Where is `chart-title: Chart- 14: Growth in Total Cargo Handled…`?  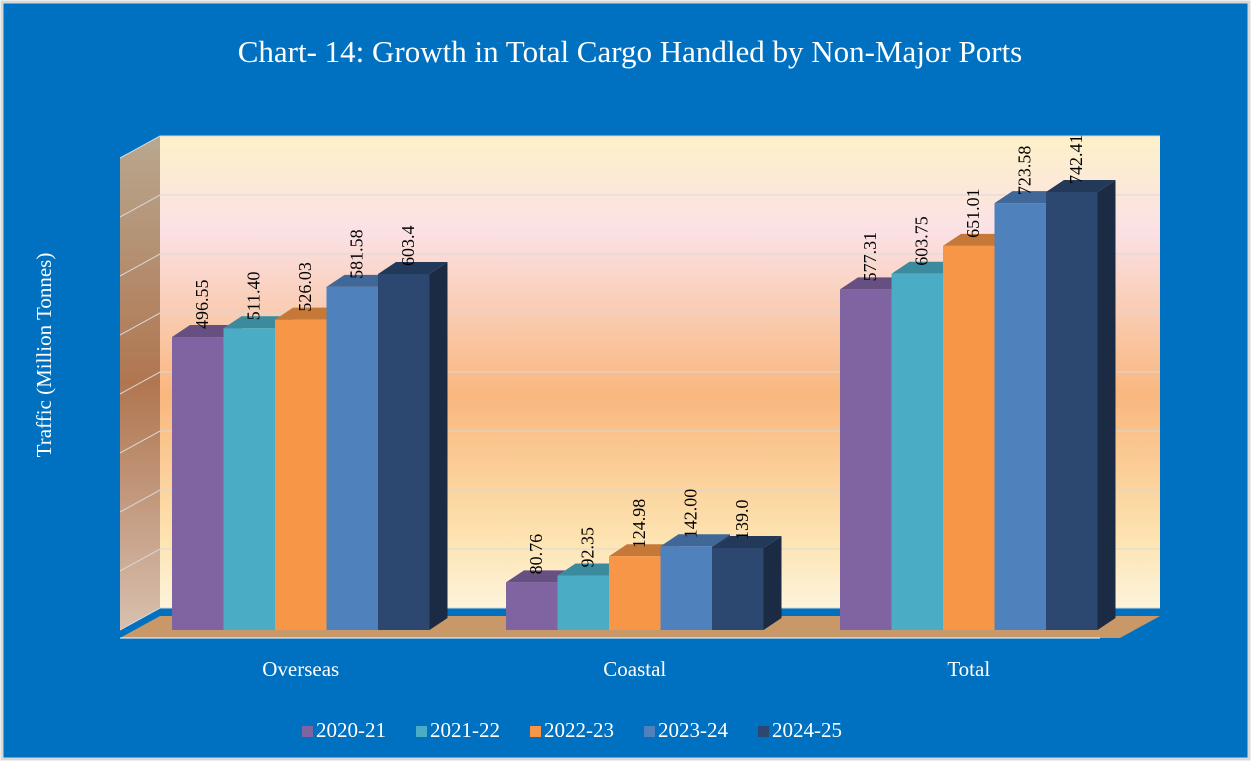
chart-title: Chart- 14: Growth in Total Cargo Handled… is located at coordinates (630, 51).